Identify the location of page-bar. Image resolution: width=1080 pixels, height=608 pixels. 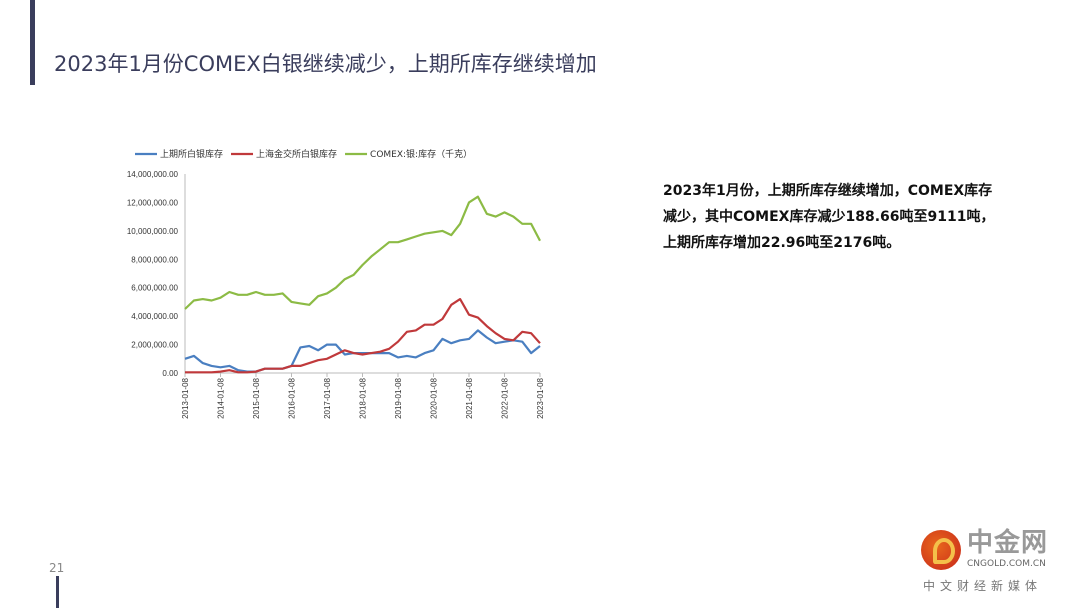
(57, 592).